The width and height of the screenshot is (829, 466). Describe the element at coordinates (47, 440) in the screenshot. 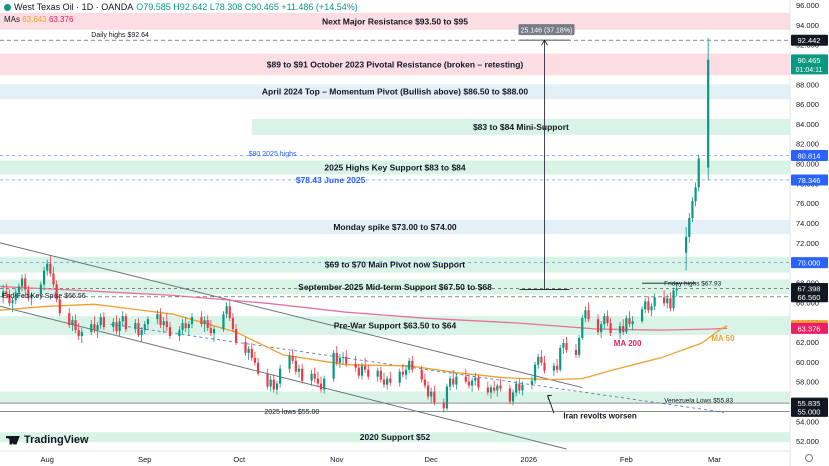

I see `tradingview-logo: TradingView` at that location.